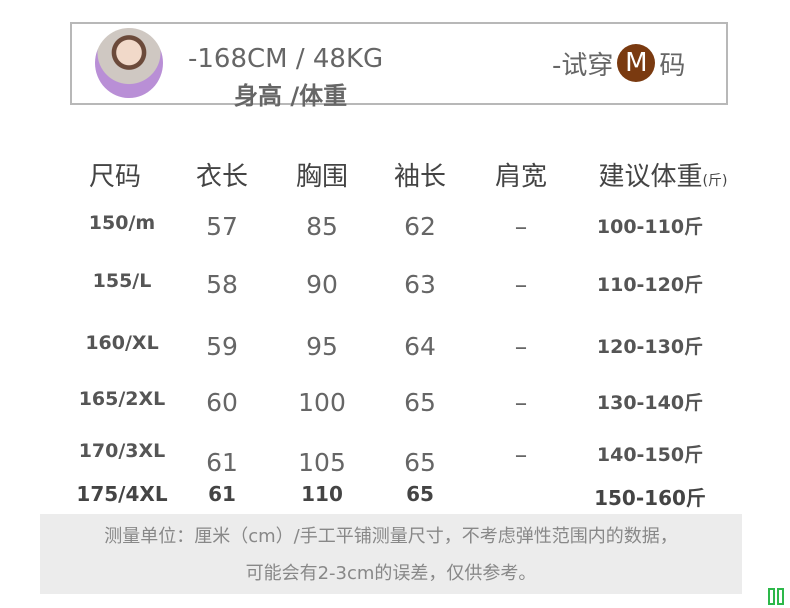 The height and width of the screenshot is (608, 790). What do you see at coordinates (322, 284) in the screenshot?
I see `cell-chest: 90` at bounding box center [322, 284].